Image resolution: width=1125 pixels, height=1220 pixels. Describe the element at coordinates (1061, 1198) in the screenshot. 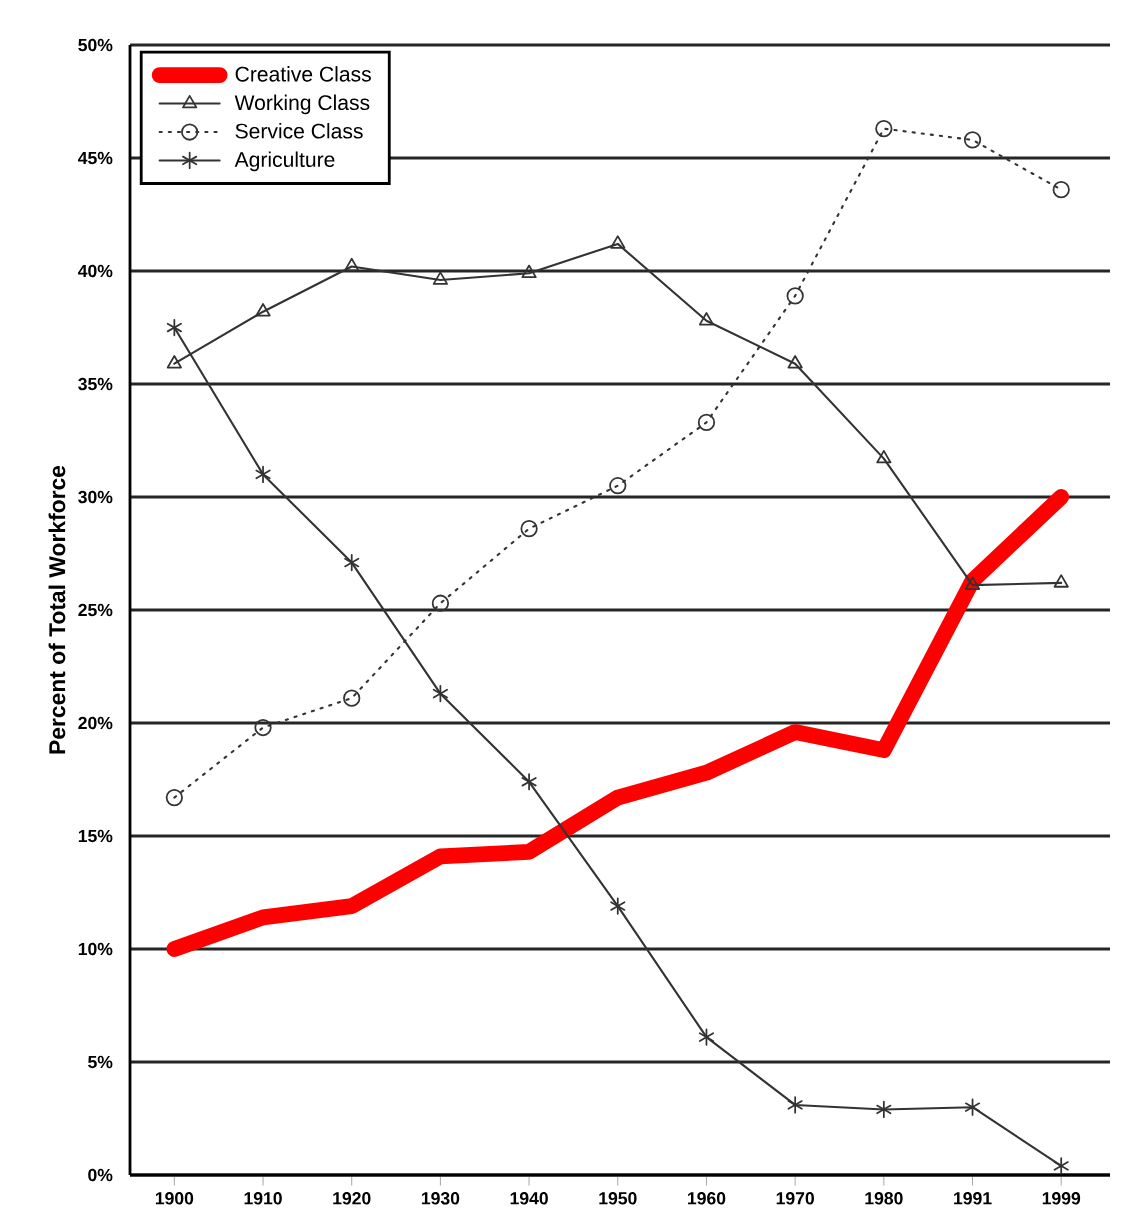

I see `x-tick-label: 1999` at that location.